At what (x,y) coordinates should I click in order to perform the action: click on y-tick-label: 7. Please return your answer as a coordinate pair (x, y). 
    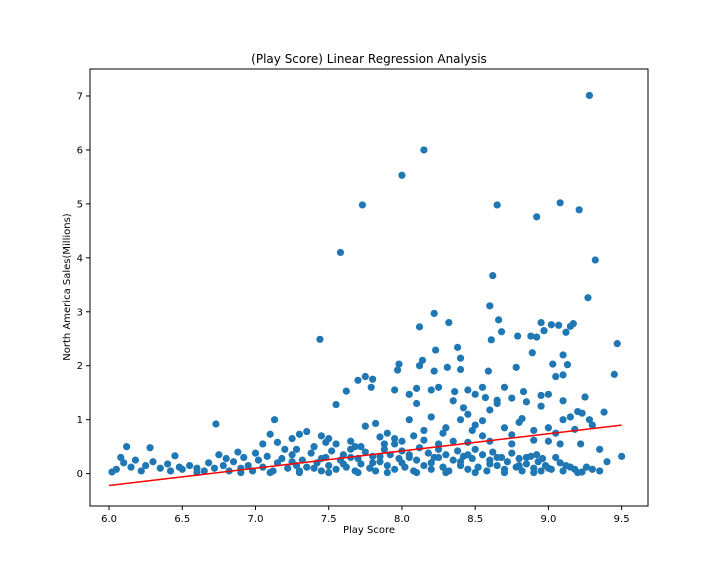
    Looking at the image, I should click on (80, 96).